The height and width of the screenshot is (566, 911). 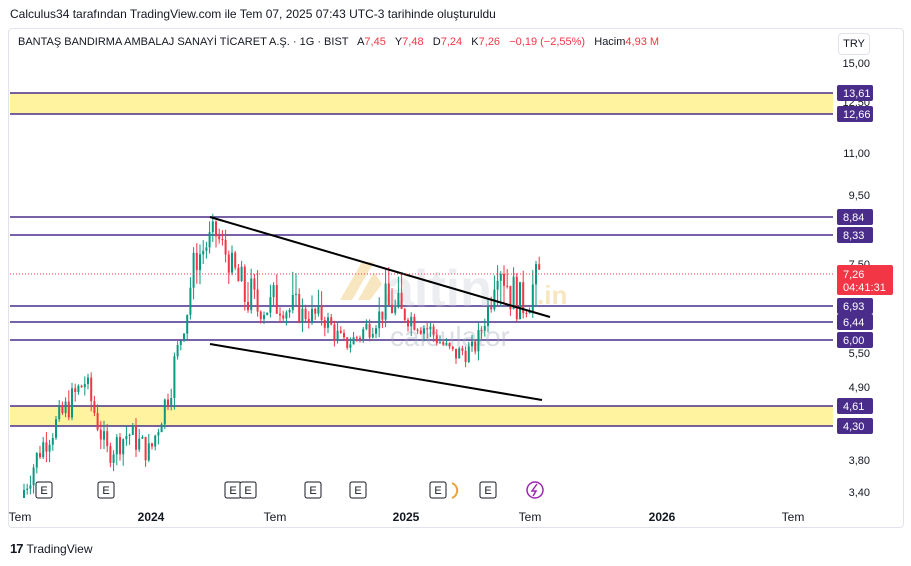 I want to click on upper-trendline, so click(x=380, y=267).